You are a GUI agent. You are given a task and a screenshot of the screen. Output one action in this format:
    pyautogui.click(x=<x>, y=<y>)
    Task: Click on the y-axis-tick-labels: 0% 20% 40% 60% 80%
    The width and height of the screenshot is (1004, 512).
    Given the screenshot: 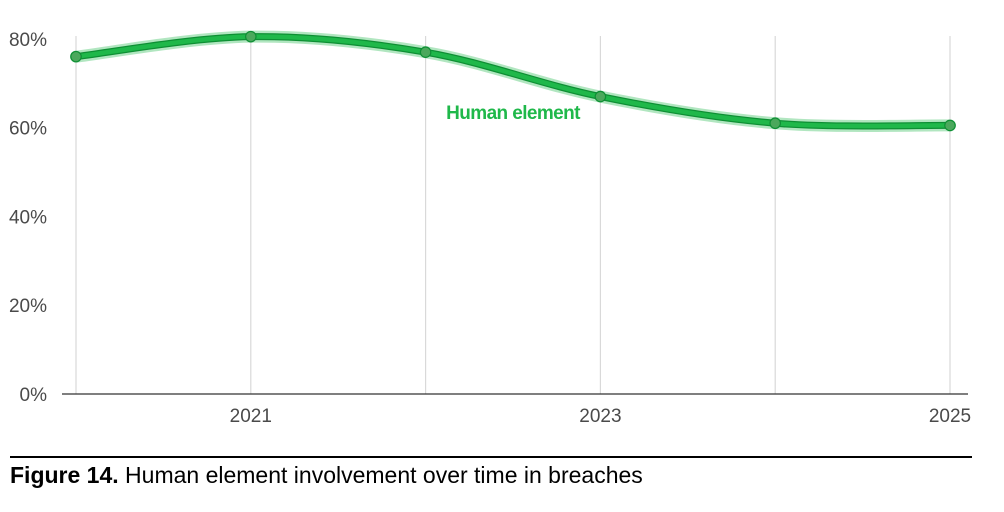 What is the action you would take?
    pyautogui.click(x=28, y=218)
    